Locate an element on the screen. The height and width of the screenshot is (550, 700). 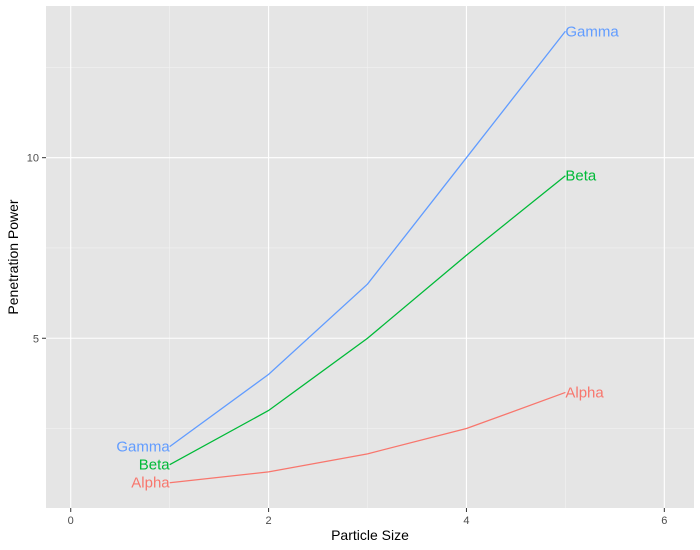
y-tick-label: 10 is located at coordinates (33, 159).